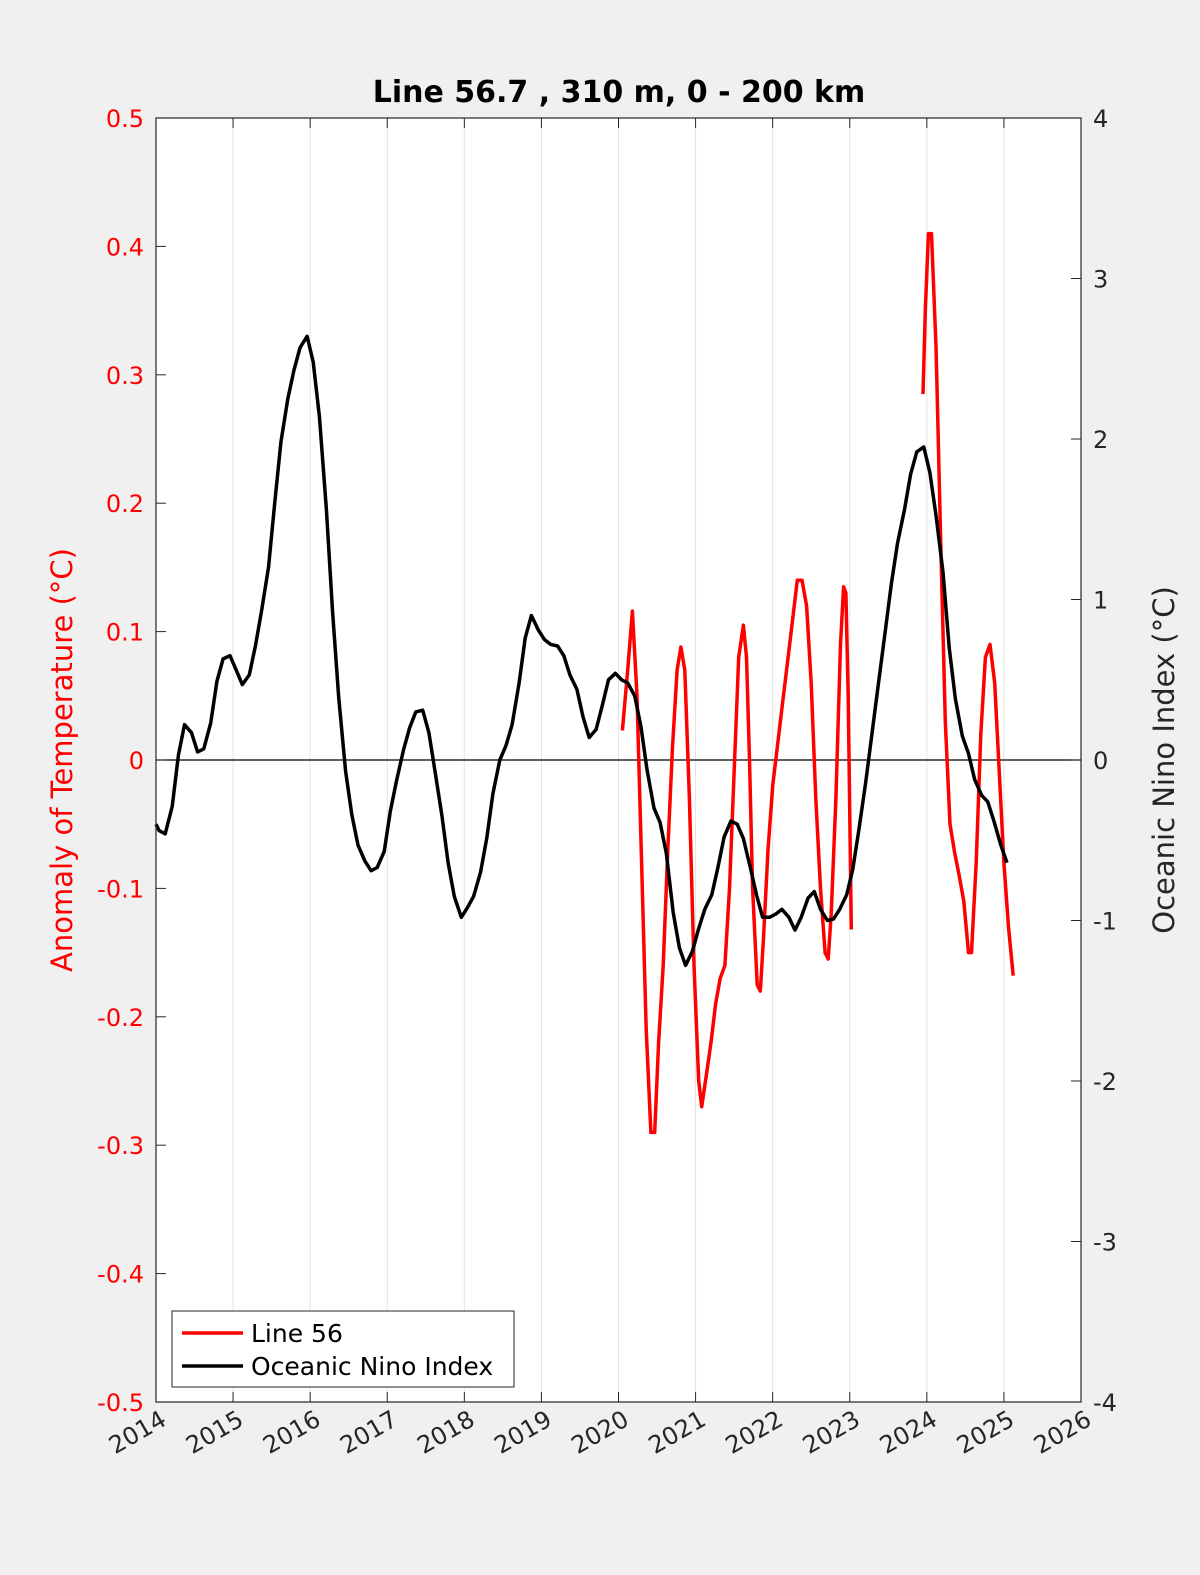  What do you see at coordinates (619, 92) in the screenshot?
I see `chart-title: Line 56.7 , 310 m, 0 - 200 km` at bounding box center [619, 92].